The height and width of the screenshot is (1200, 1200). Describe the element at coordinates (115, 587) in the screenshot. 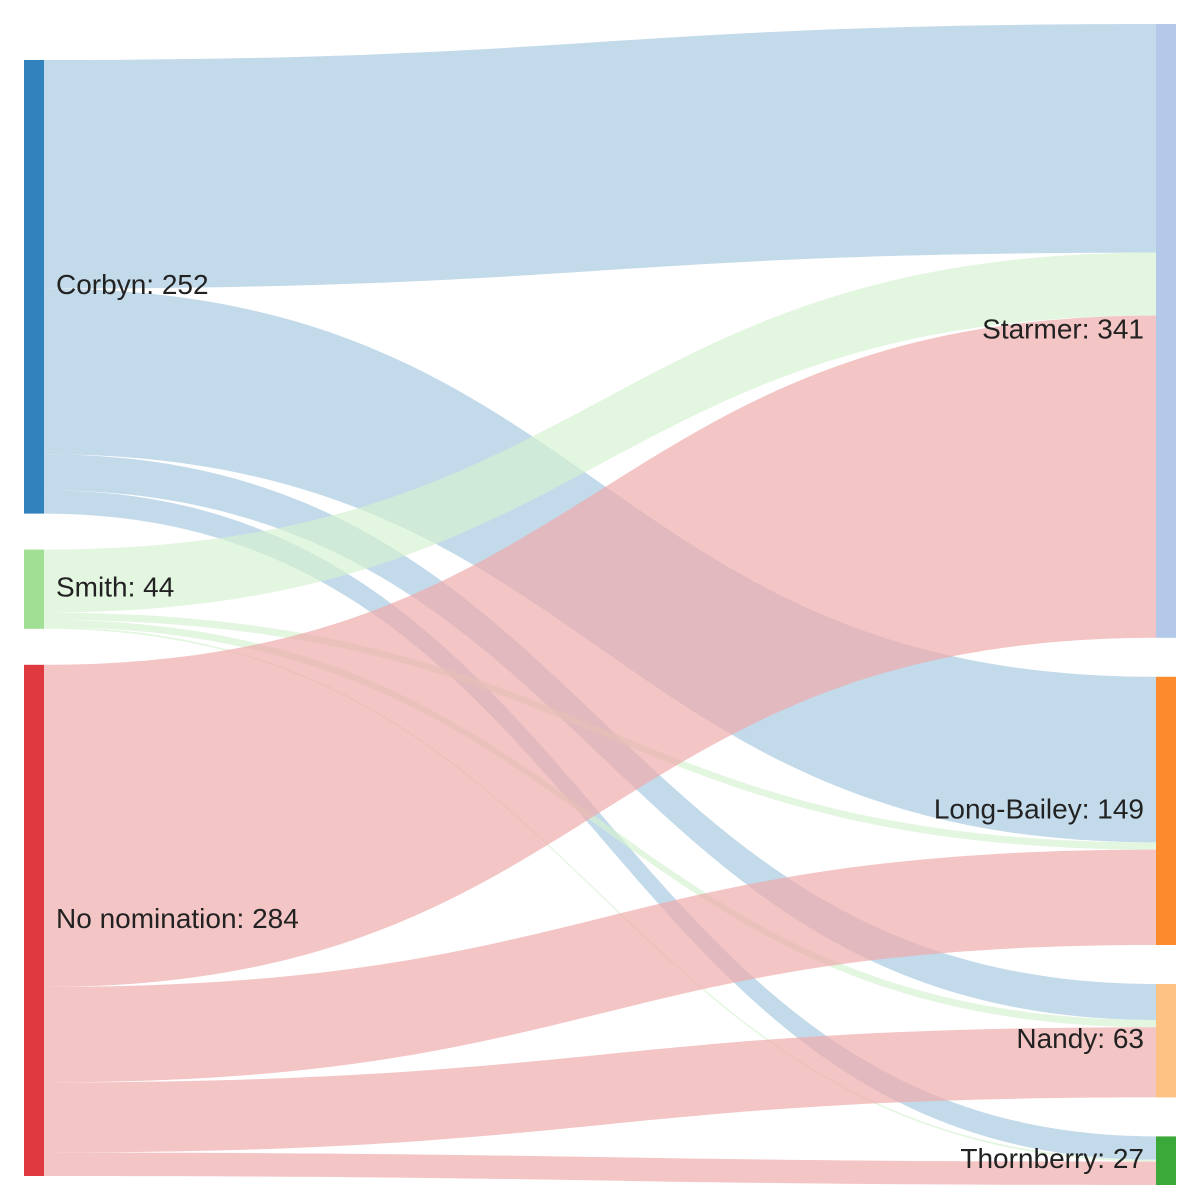

I see `node-label-smith: Smith: 44` at that location.